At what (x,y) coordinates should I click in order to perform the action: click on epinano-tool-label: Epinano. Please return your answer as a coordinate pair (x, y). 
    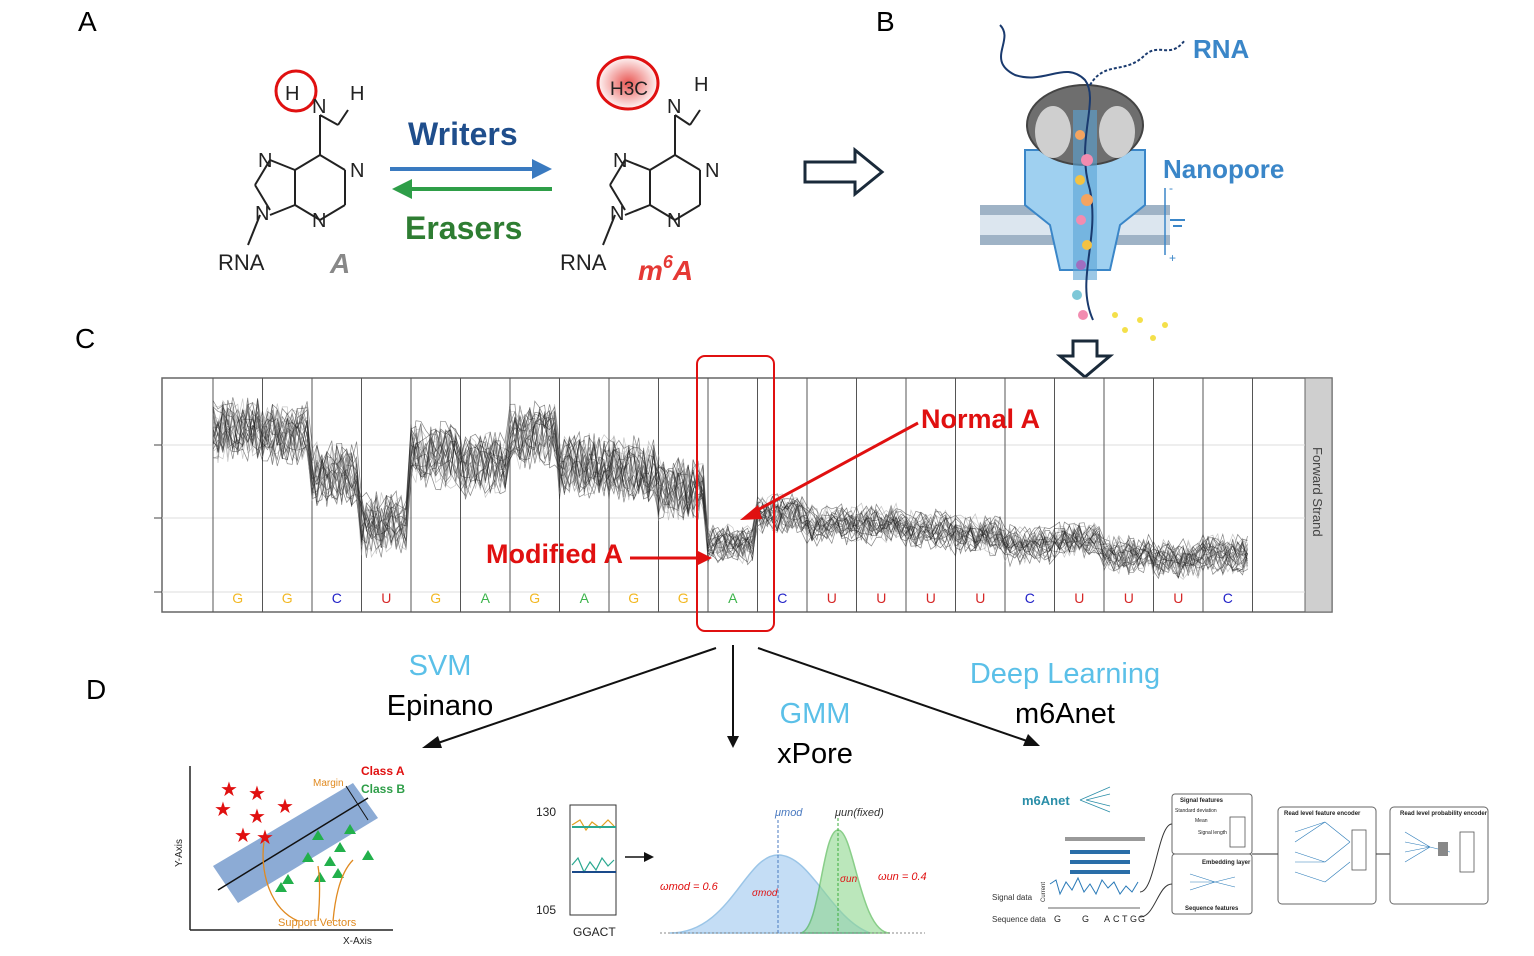
    Looking at the image, I should click on (440, 706).